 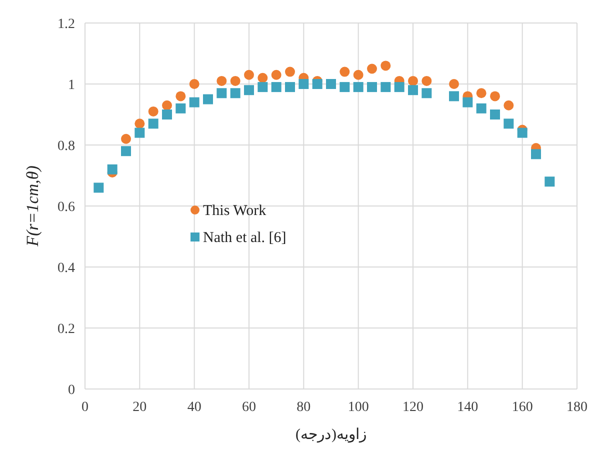 What do you see at coordinates (303, 407) in the screenshot?
I see `x-tick-label: 80` at bounding box center [303, 407].